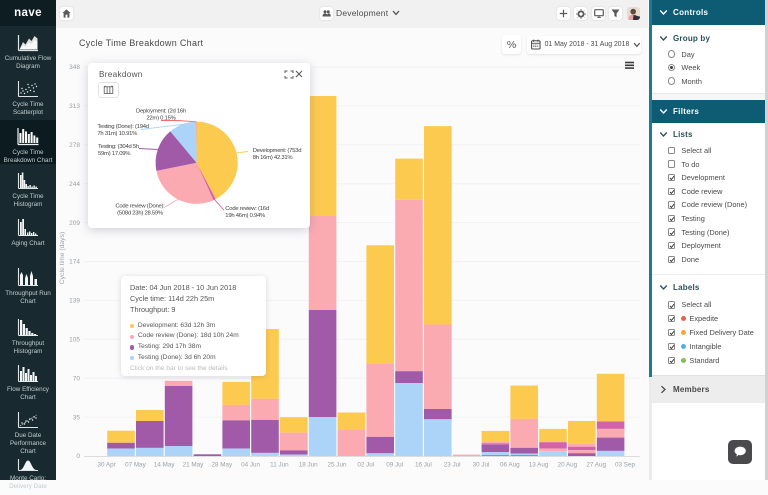  I want to click on svg-text: 244, so click(74, 184).